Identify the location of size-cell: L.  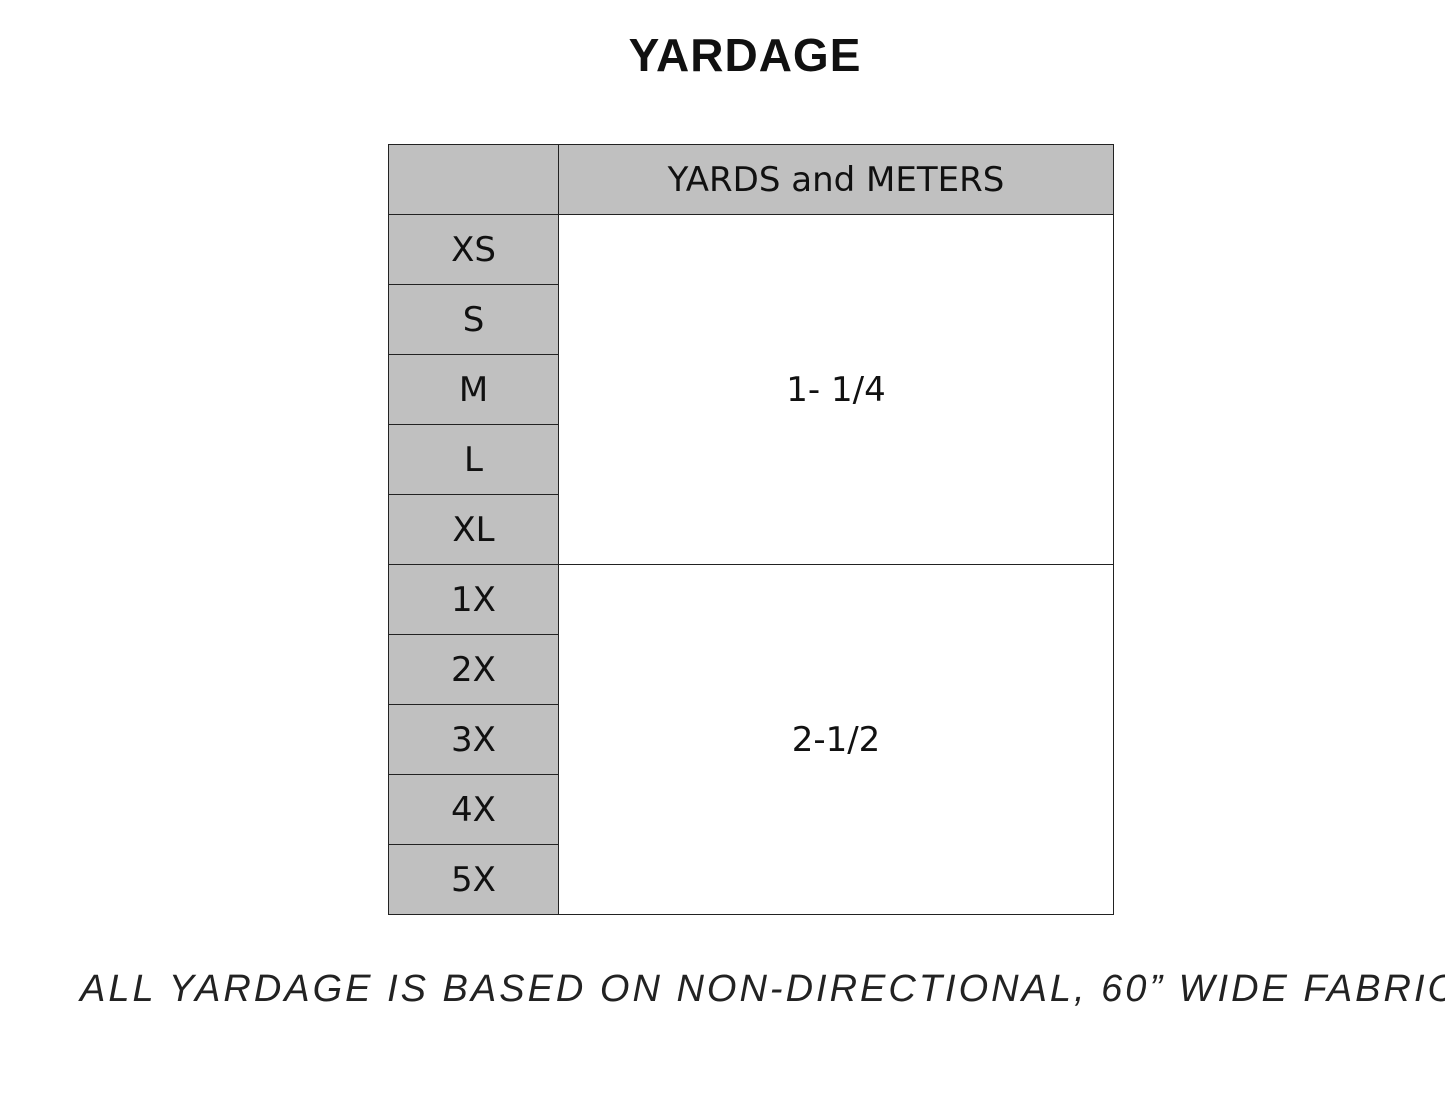
(473, 459).